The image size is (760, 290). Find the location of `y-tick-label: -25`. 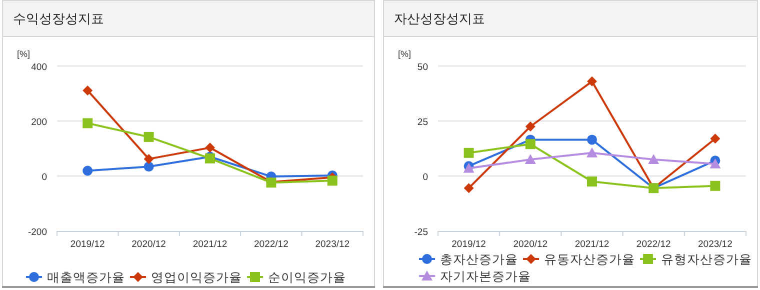

y-tick-label: -25 is located at coordinates (421, 232).